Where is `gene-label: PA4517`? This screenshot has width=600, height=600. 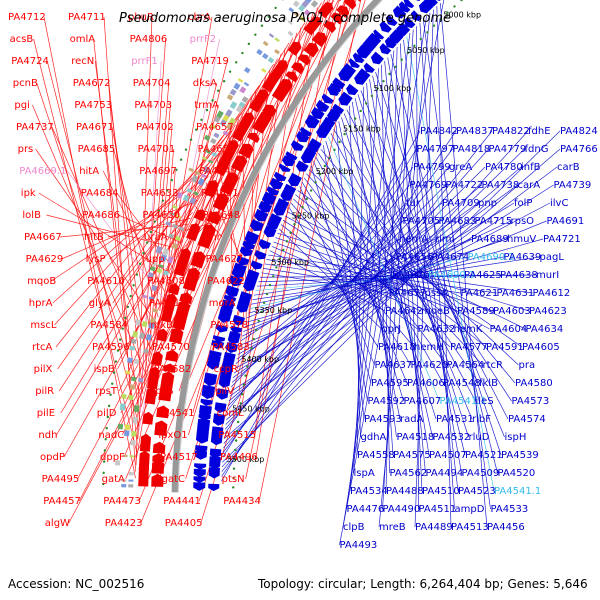 gene-label: PA4517 is located at coordinates (179, 457).